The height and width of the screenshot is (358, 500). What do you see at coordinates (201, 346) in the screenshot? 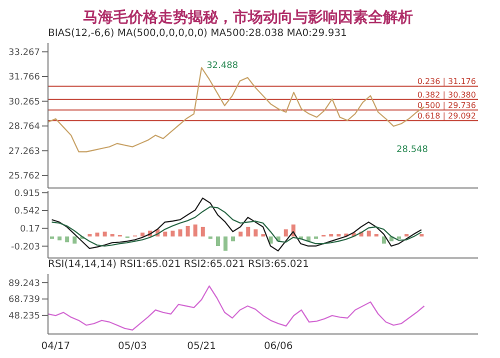
I see `x-tick-label: 05/21` at bounding box center [201, 346].